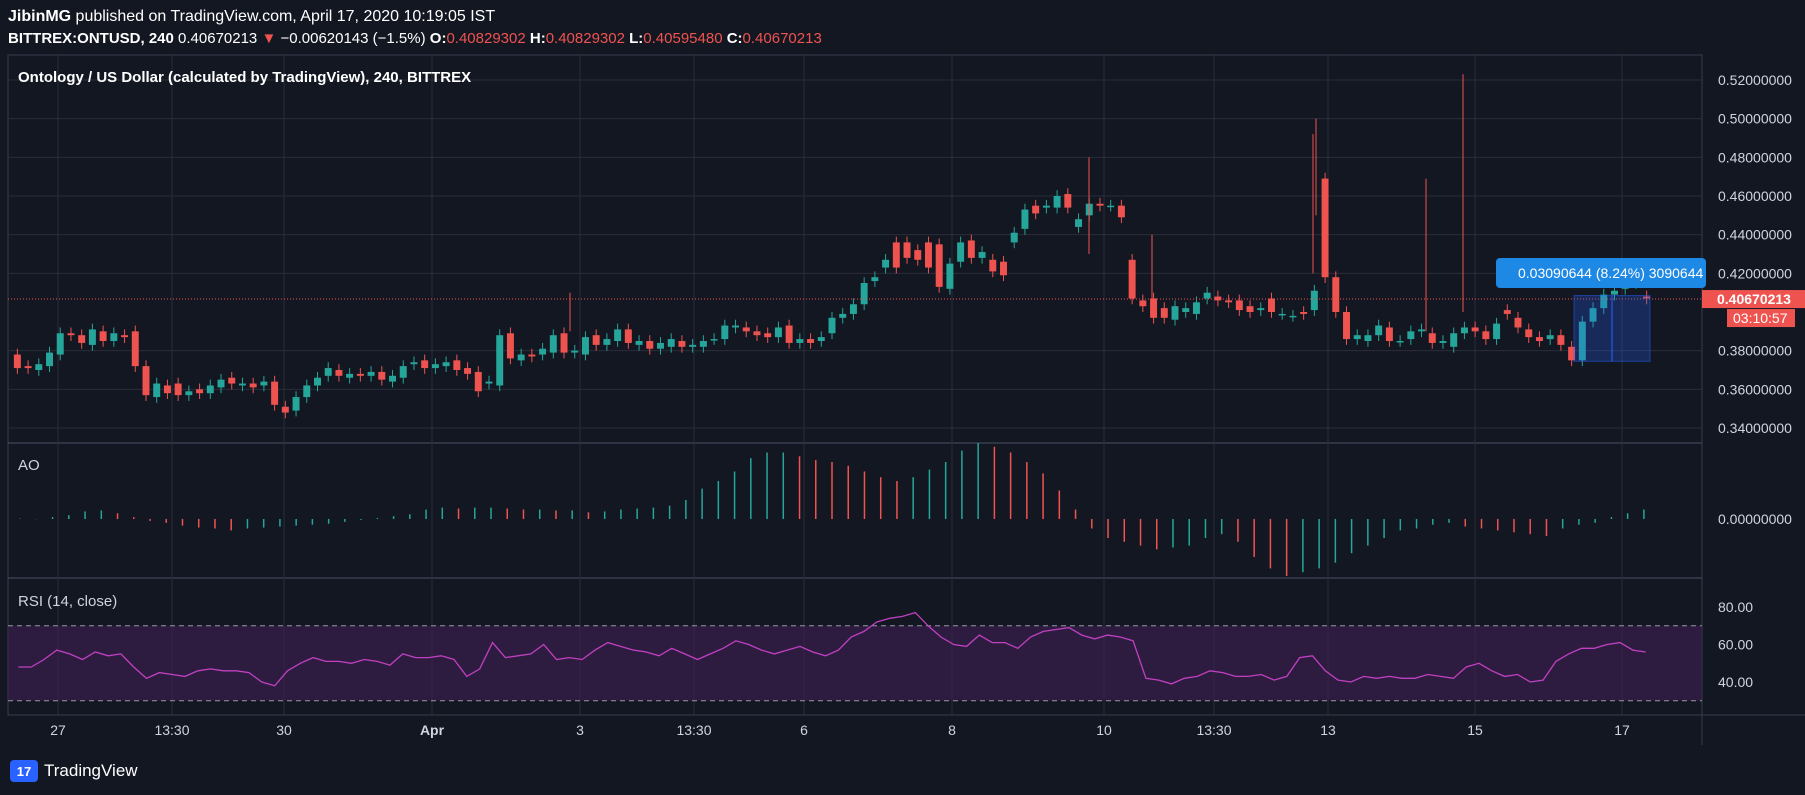 The width and height of the screenshot is (1805, 795). I want to click on rsi-band, so click(855, 663).